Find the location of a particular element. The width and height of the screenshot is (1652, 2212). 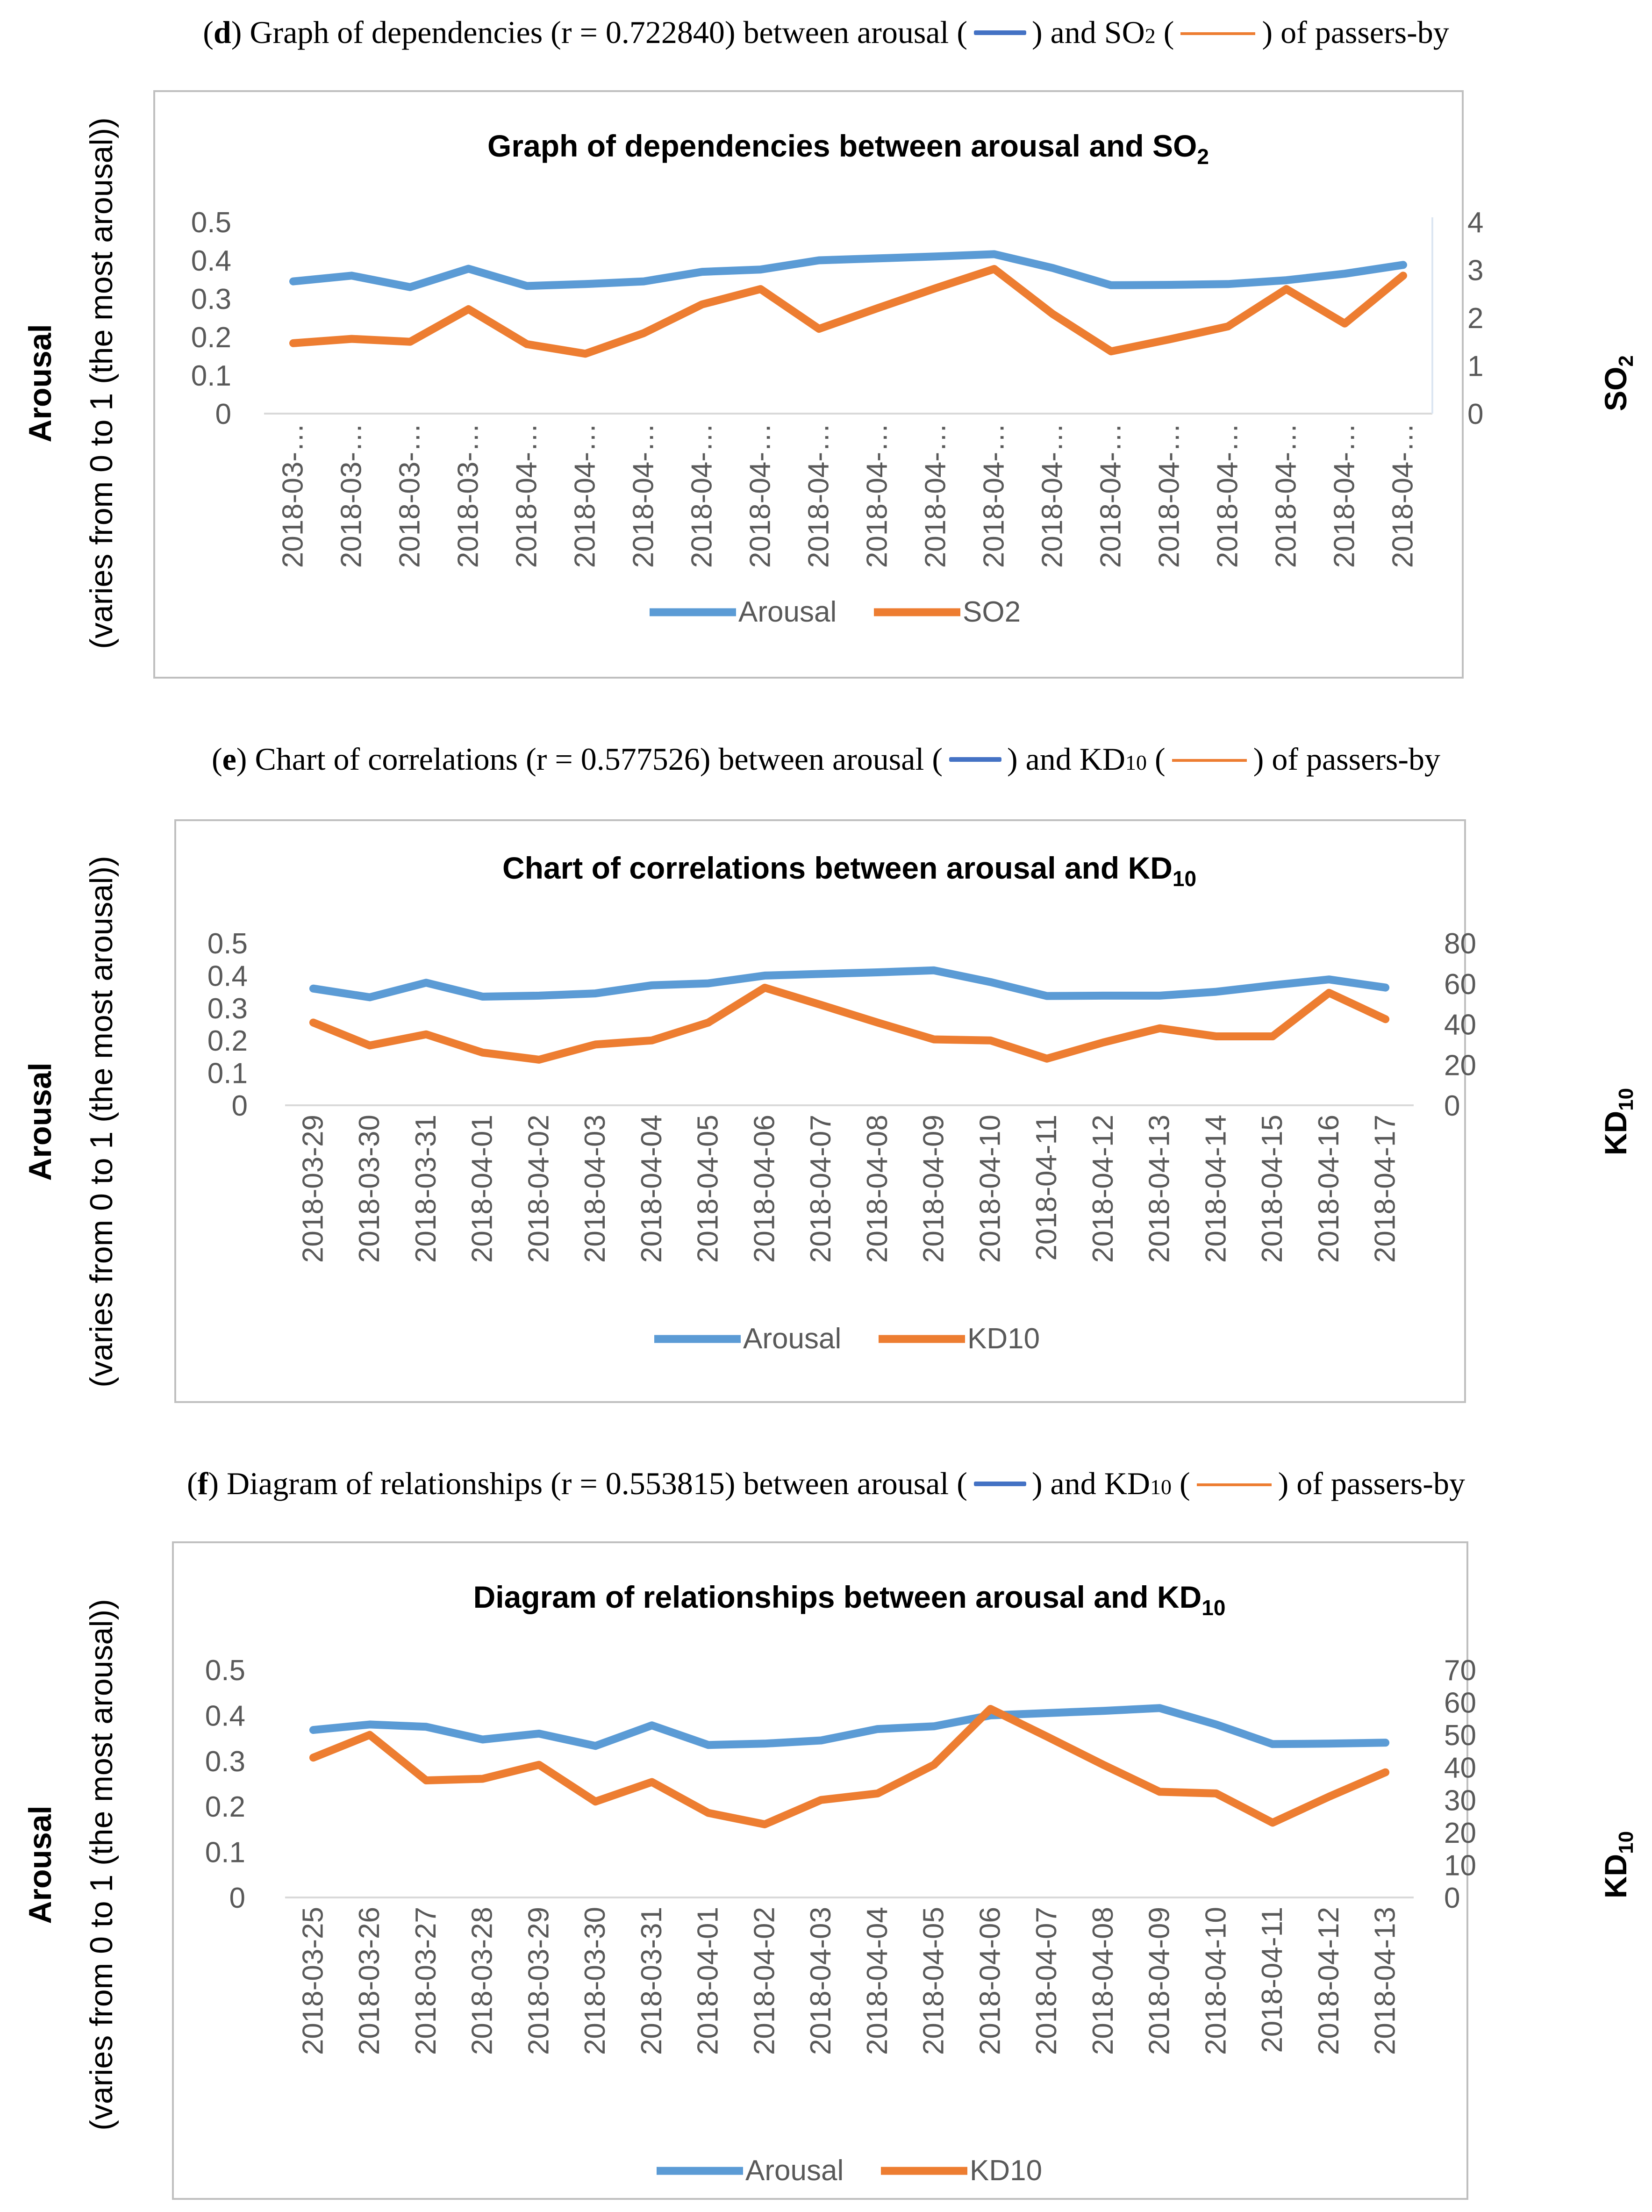

y2-axis-title: KD10 is located at coordinates (1618, 1121).